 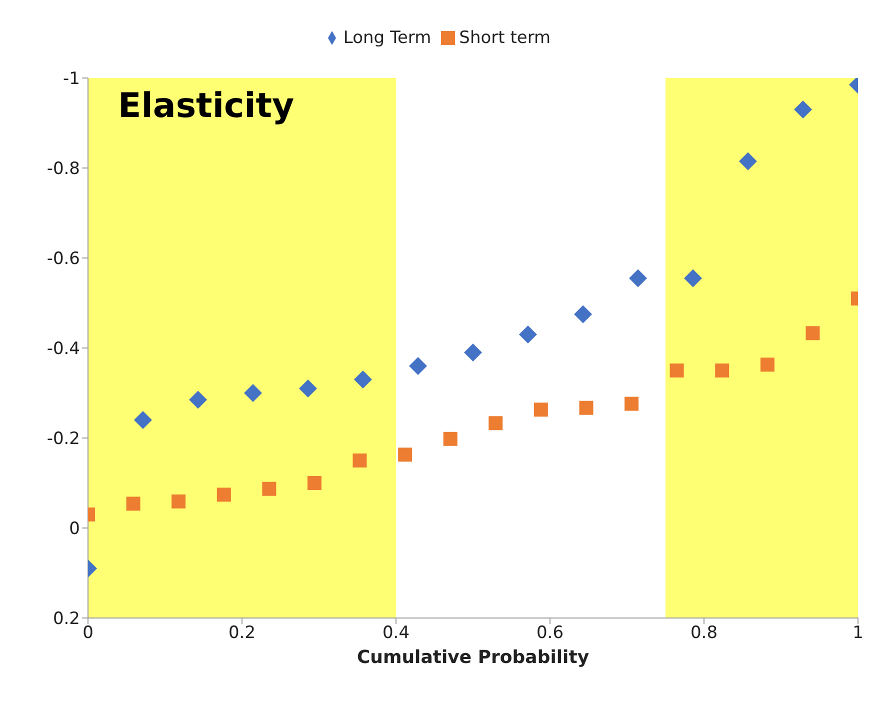 I want to click on y-tick-label: -0.2, so click(x=63, y=439).